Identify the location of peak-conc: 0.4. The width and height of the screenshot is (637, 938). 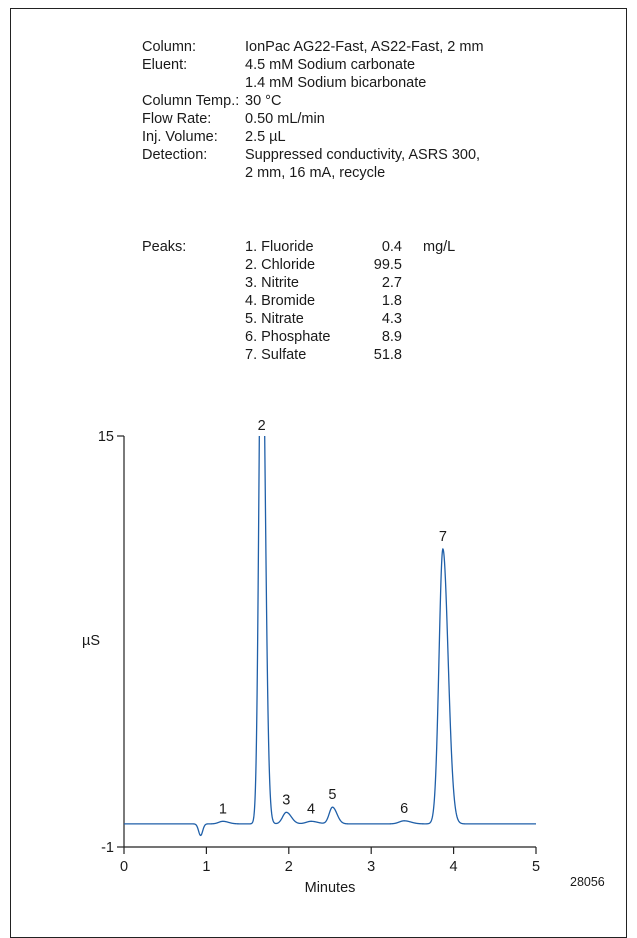
(391, 247).